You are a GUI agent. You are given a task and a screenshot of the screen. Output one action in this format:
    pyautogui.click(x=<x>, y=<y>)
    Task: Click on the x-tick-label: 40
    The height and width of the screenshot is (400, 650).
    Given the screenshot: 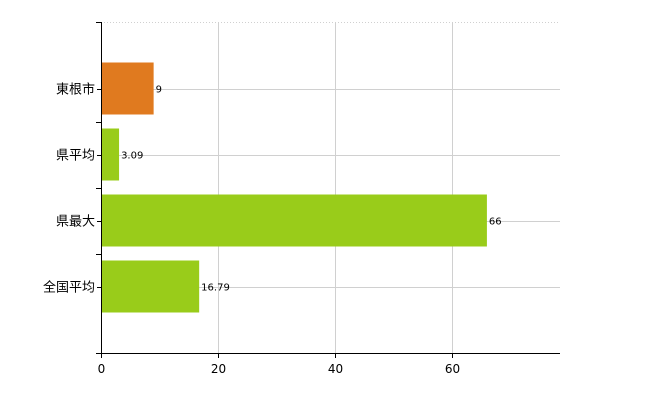 What is the action you would take?
    pyautogui.click(x=335, y=369)
    